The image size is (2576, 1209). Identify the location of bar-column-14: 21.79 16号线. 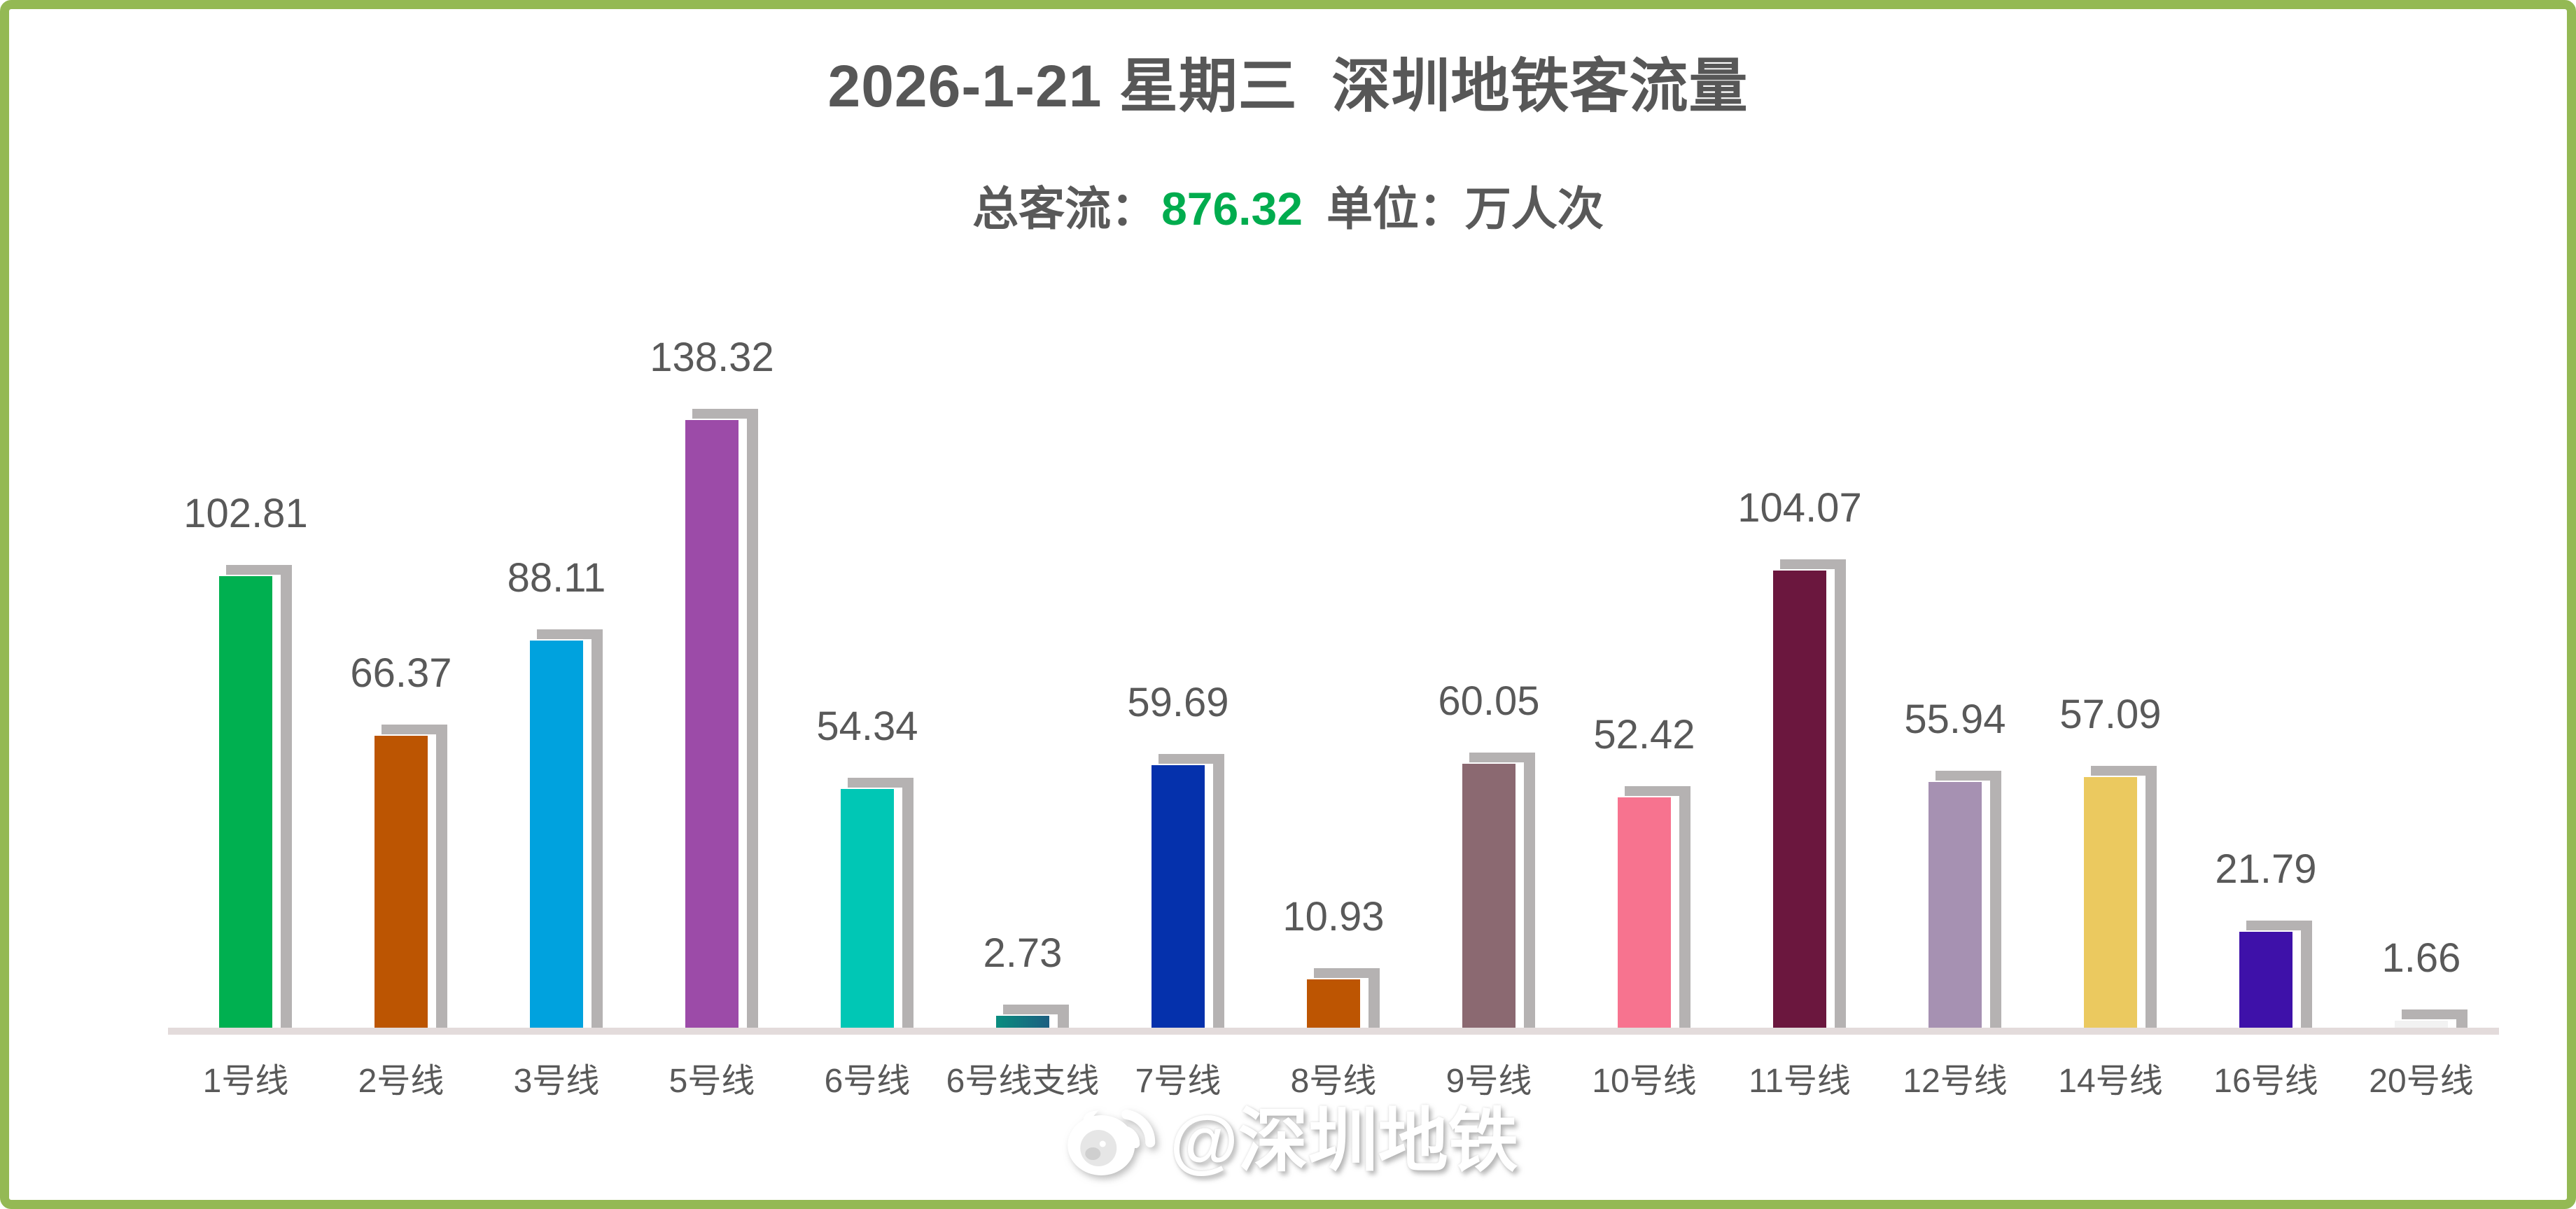
(2266, 714).